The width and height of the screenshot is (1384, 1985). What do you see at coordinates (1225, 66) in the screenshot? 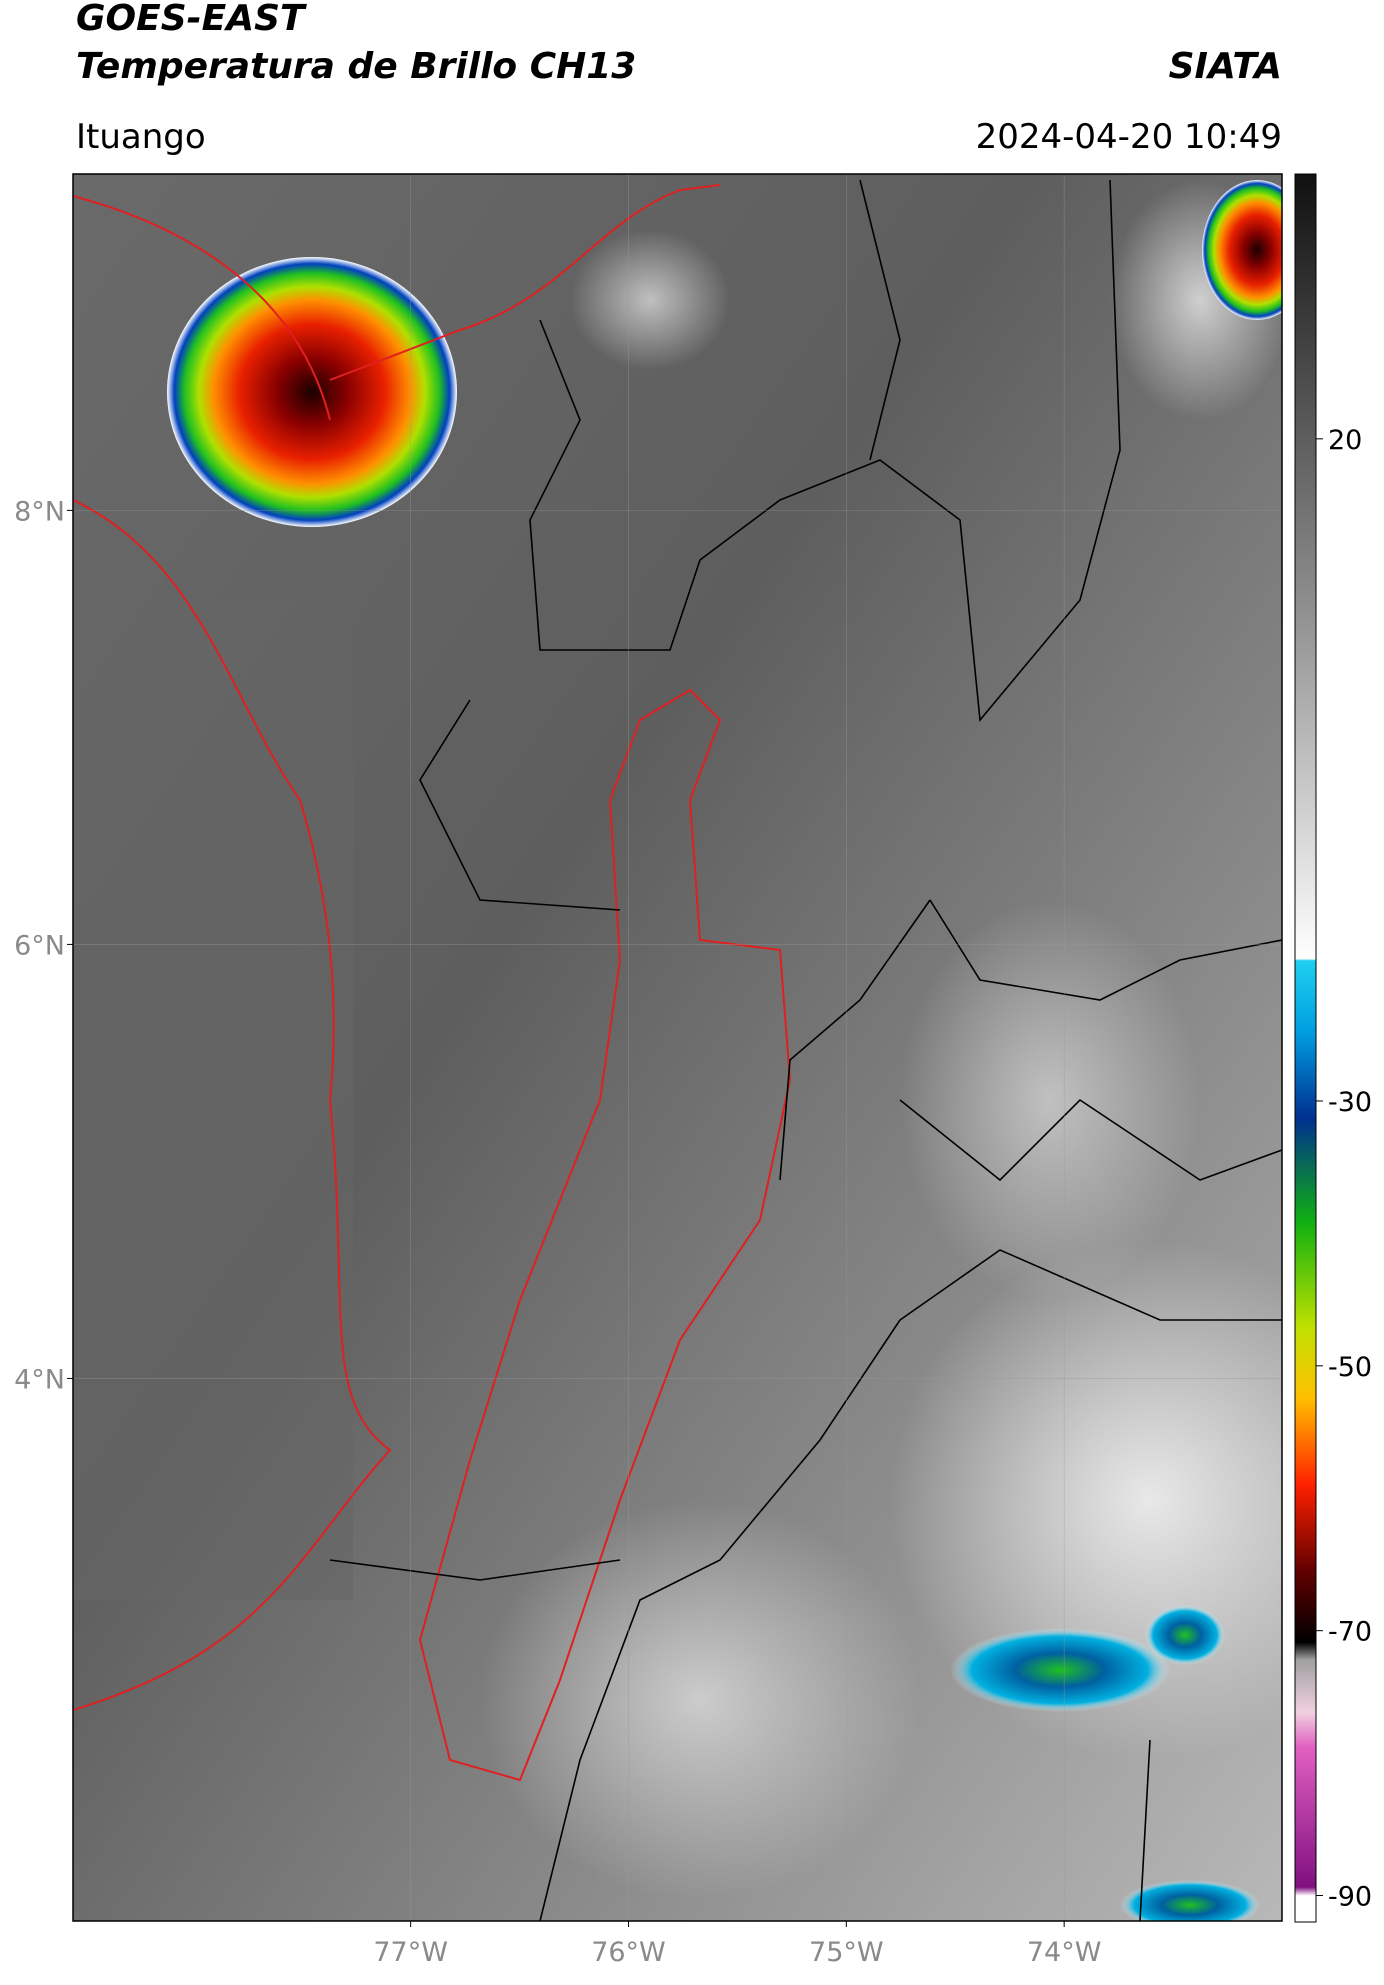
I see `source: SIATA` at bounding box center [1225, 66].